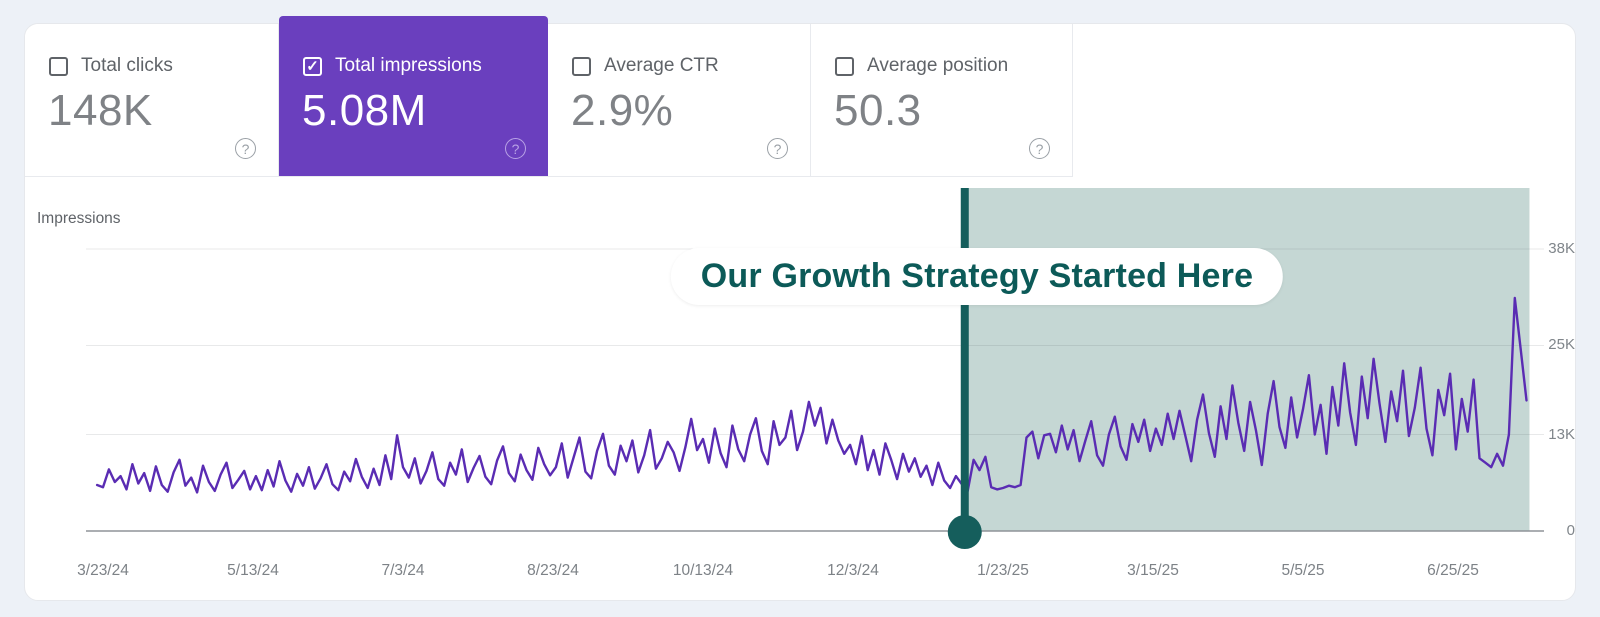 This screenshot has height=617, width=1600. What do you see at coordinates (661, 65) in the screenshot?
I see `metric-label: Average CTR` at bounding box center [661, 65].